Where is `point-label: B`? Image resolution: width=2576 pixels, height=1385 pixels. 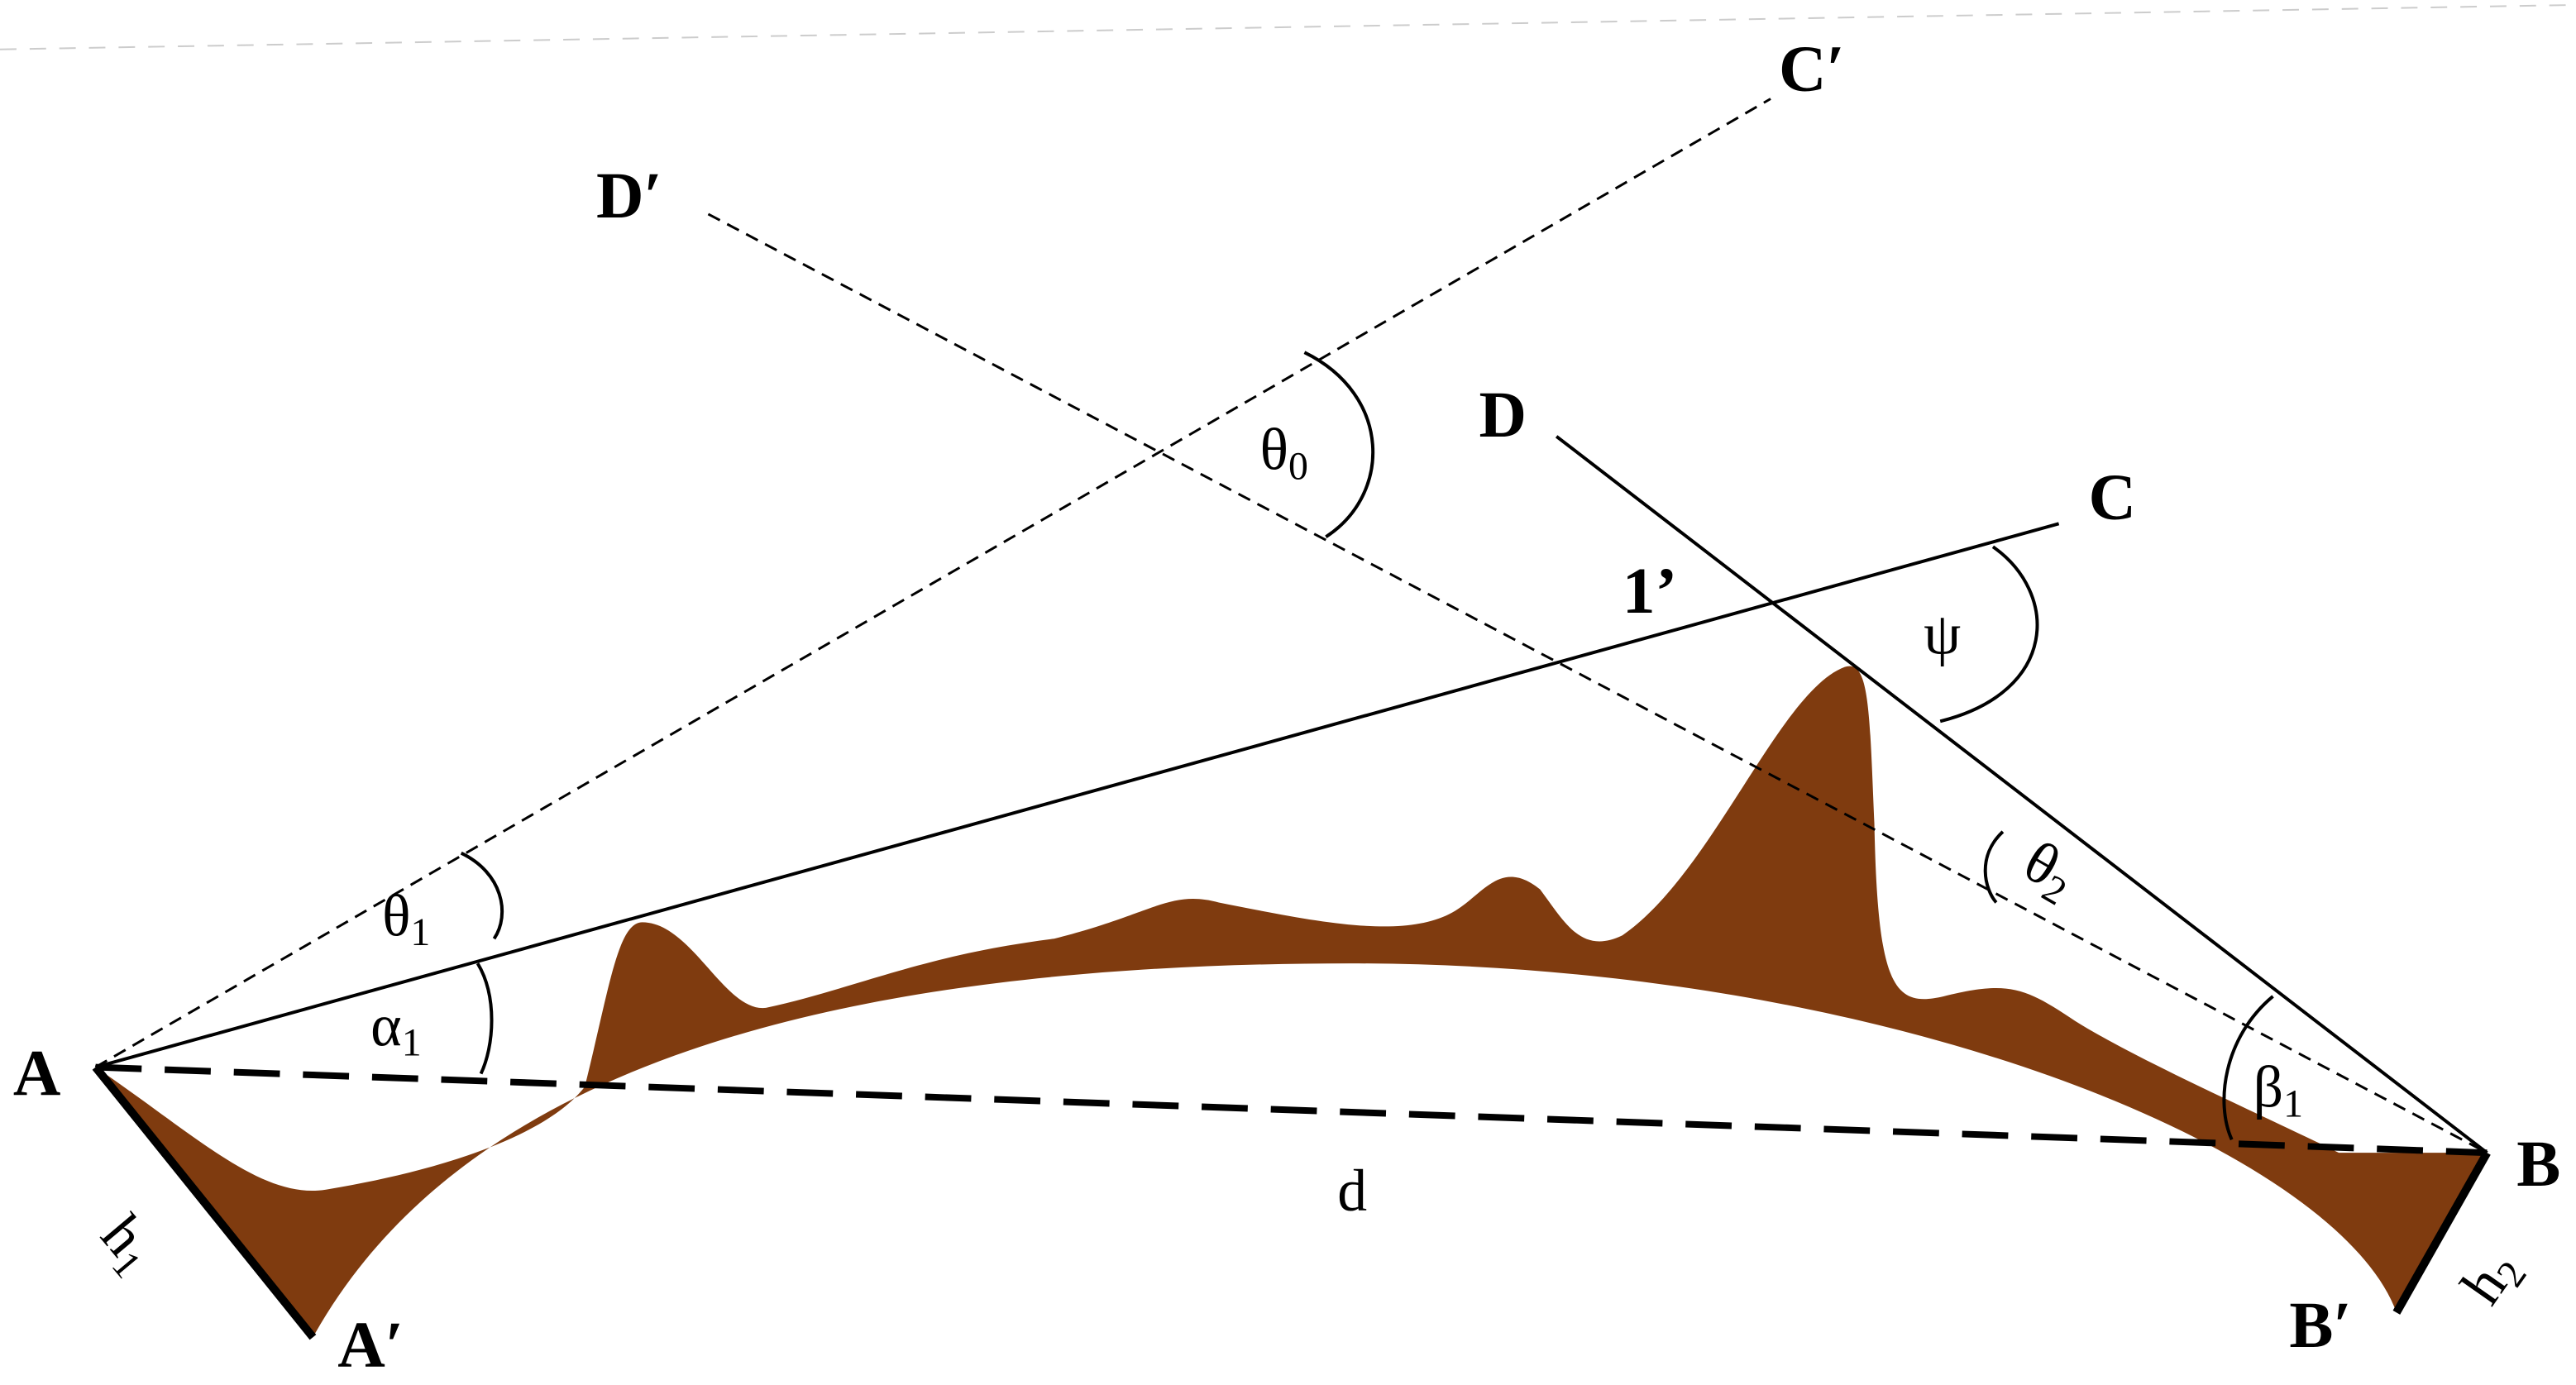 point-label: B is located at coordinates (2538, 1164).